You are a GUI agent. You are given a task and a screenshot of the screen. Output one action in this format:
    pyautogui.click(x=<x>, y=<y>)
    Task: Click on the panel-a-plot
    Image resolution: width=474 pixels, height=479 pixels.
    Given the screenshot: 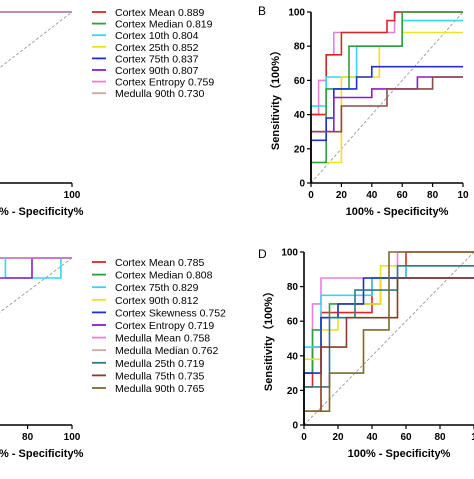 What is the action you would take?
    pyautogui.click(x=53, y=99)
    